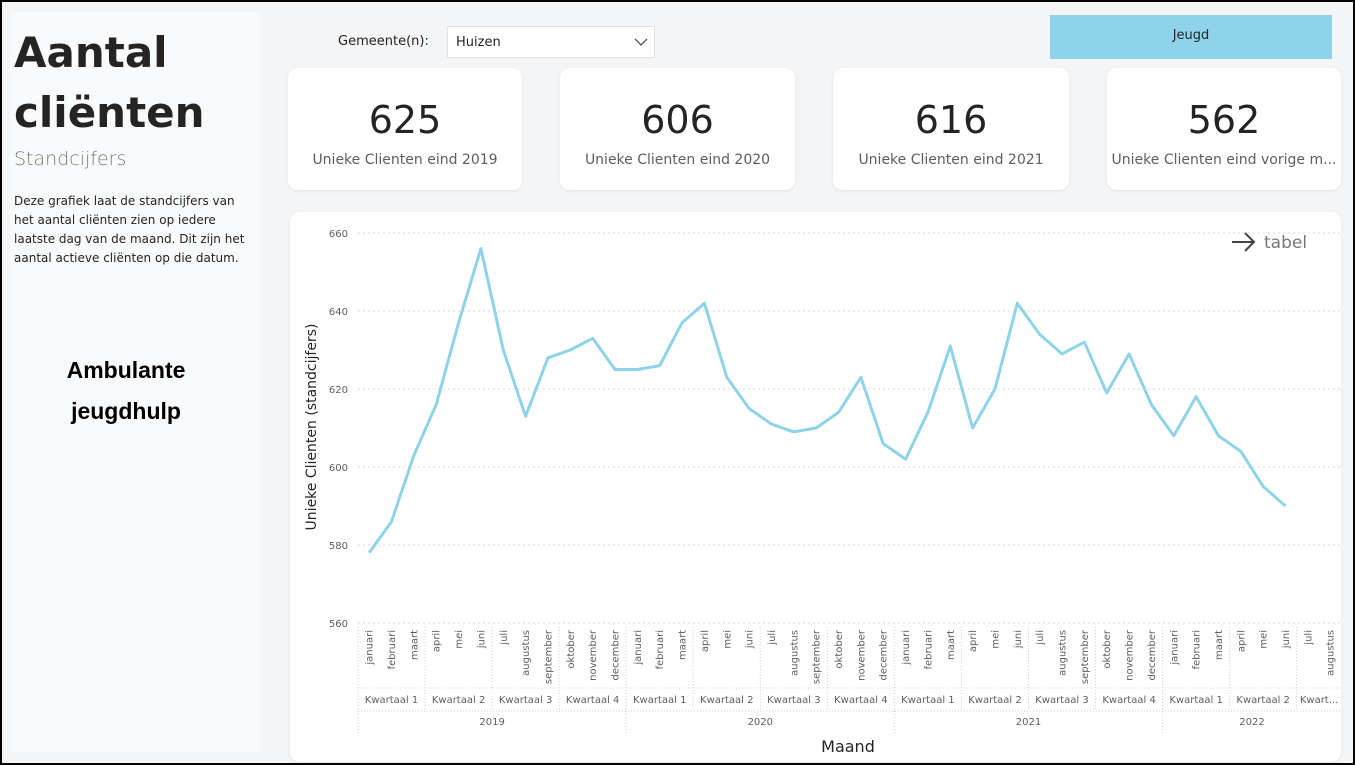 The width and height of the screenshot is (1355, 765). What do you see at coordinates (478, 42) in the screenshot?
I see `filter-value: Huizen` at bounding box center [478, 42].